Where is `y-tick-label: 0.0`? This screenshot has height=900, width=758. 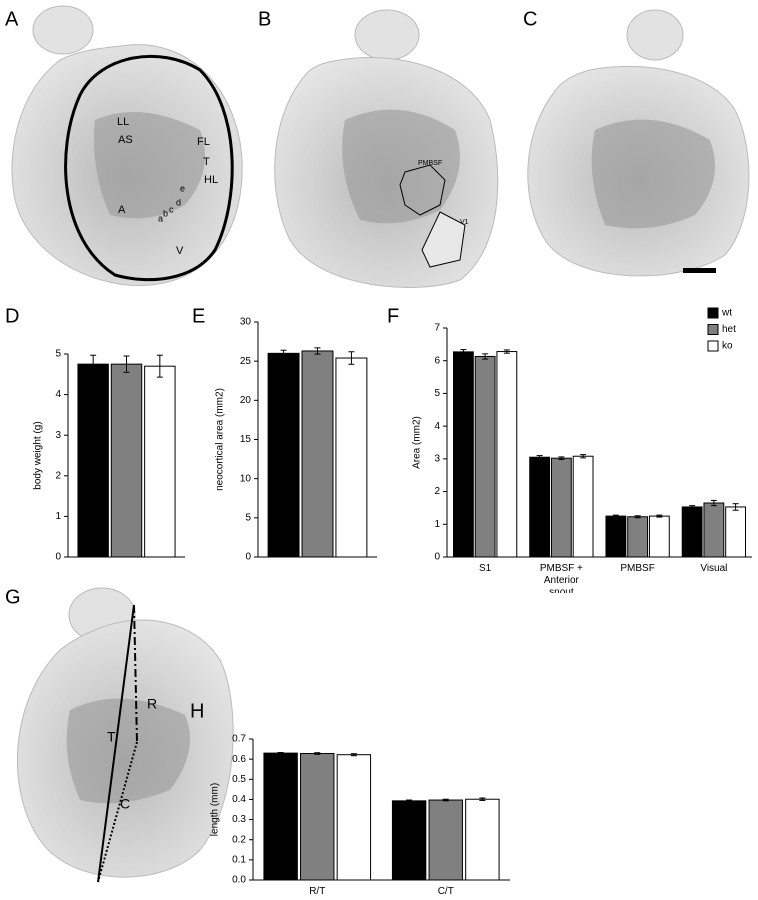
y-tick-label: 0.0 is located at coordinates (239, 880).